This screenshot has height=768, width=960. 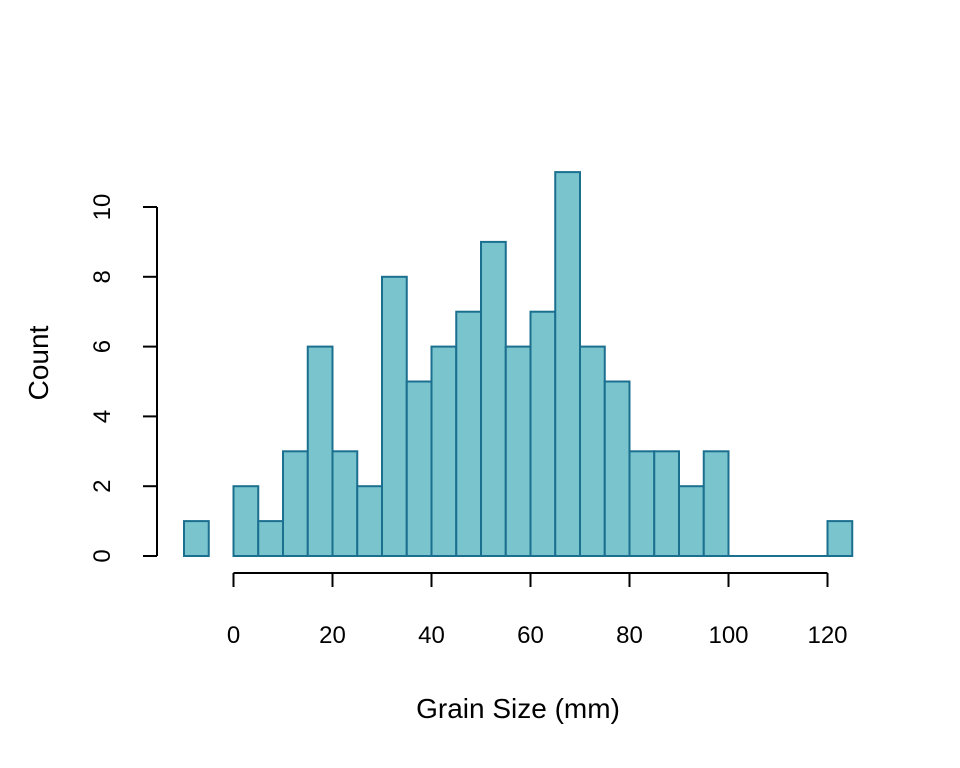 What do you see at coordinates (123, 378) in the screenshot?
I see `y-axis: 0 2 4 6 8 10` at bounding box center [123, 378].